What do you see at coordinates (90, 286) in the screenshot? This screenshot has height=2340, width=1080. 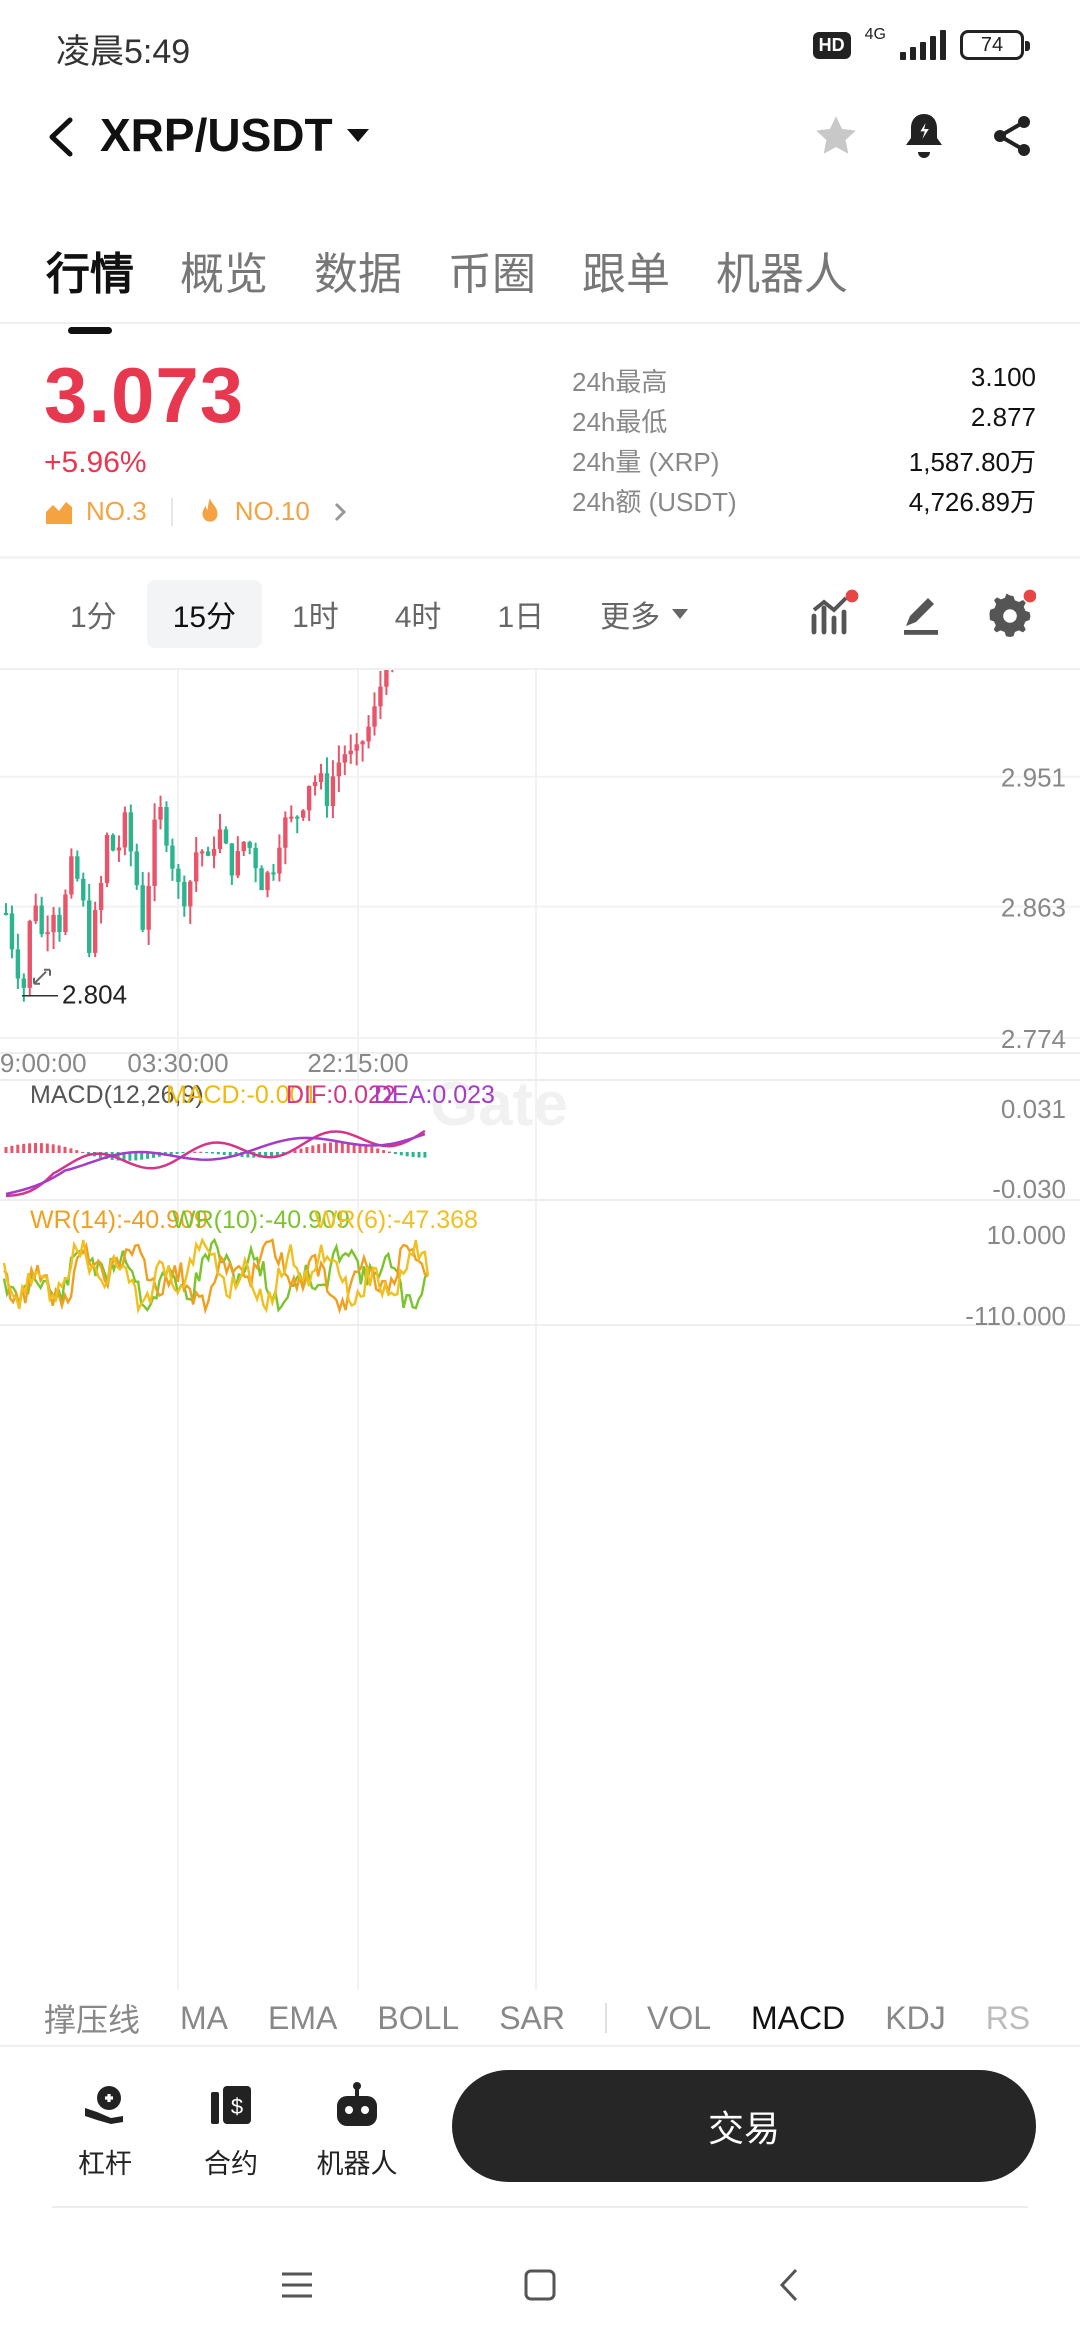 I see `tab-market: 行情` at bounding box center [90, 286].